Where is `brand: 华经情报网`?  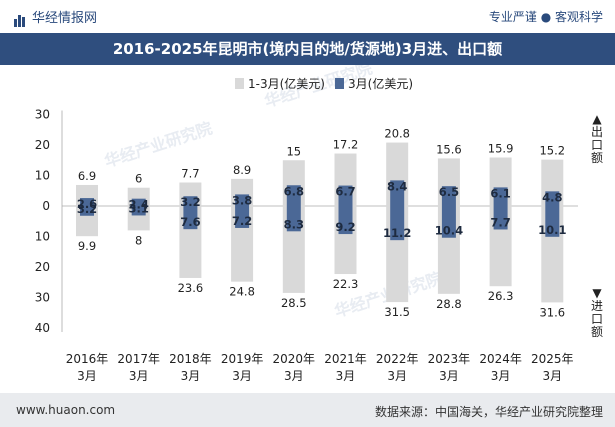
brand: 华经情报网 is located at coordinates (56, 17).